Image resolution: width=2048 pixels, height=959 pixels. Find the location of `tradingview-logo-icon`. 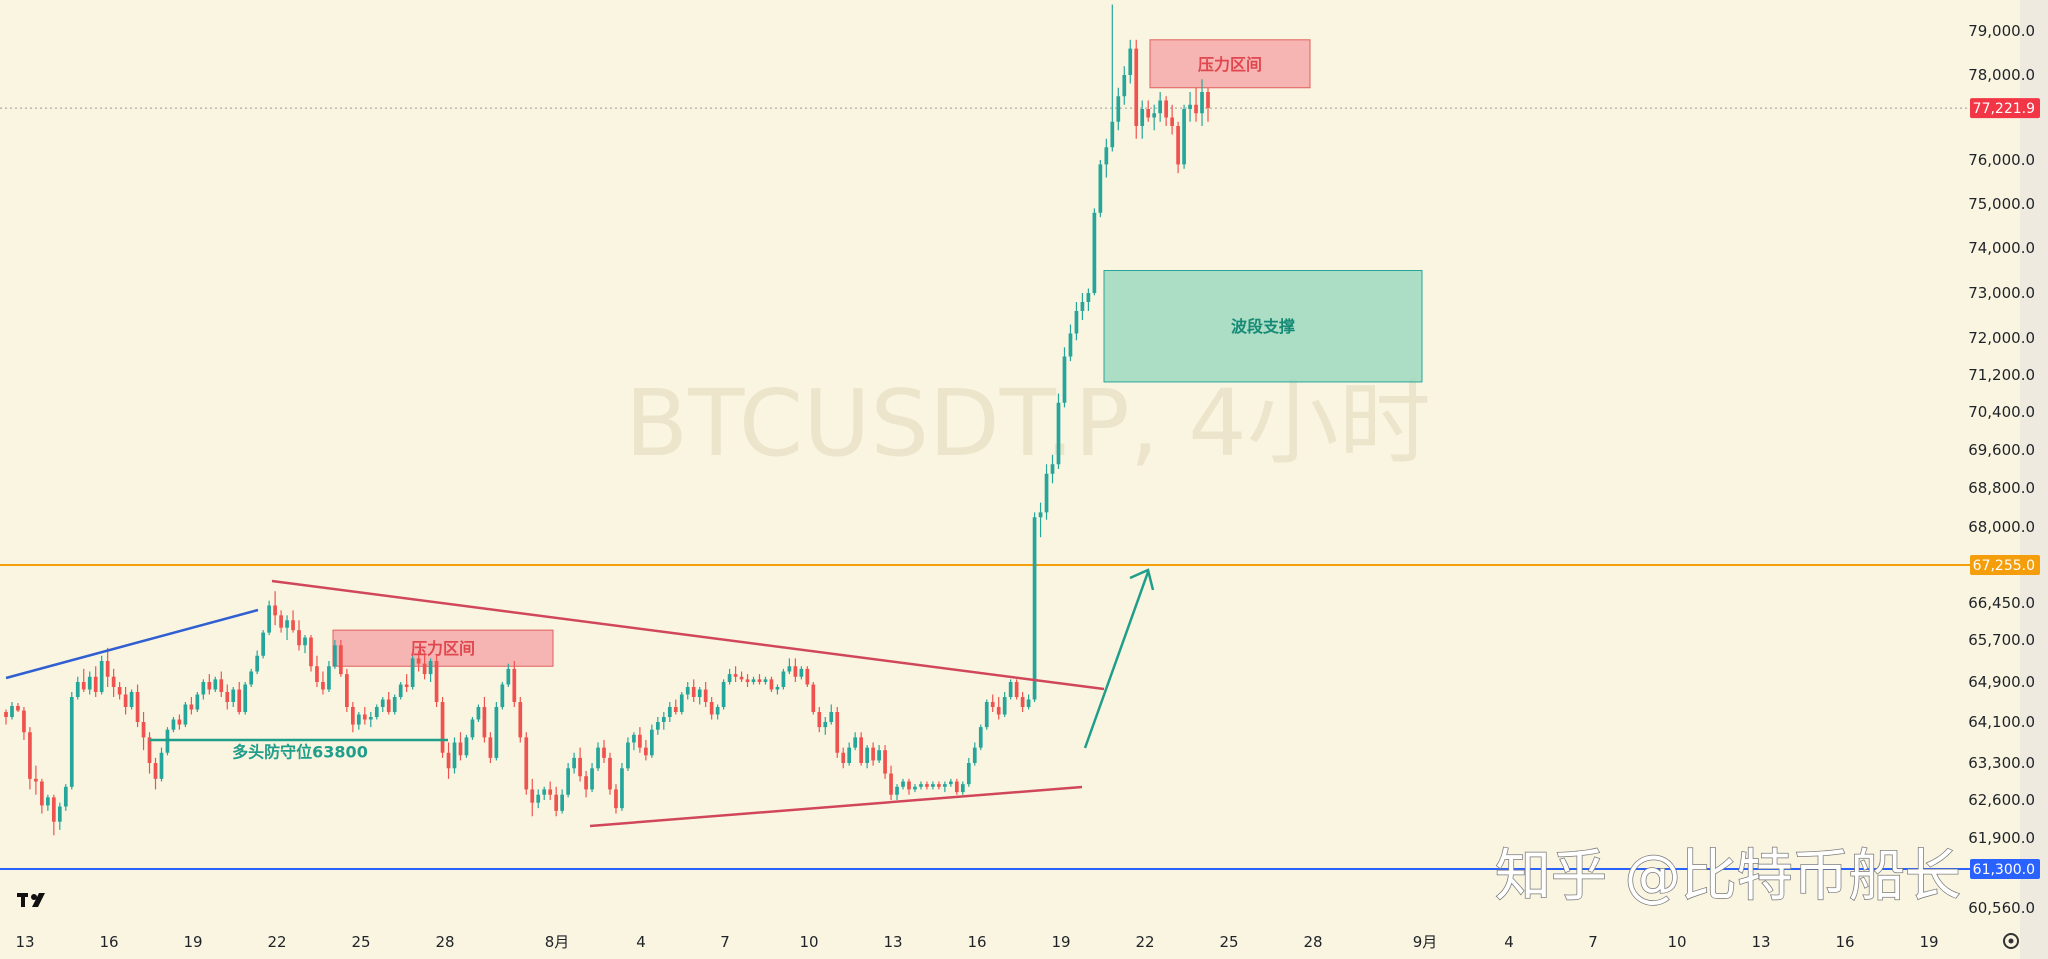

tradingview-logo-icon is located at coordinates (31, 900).